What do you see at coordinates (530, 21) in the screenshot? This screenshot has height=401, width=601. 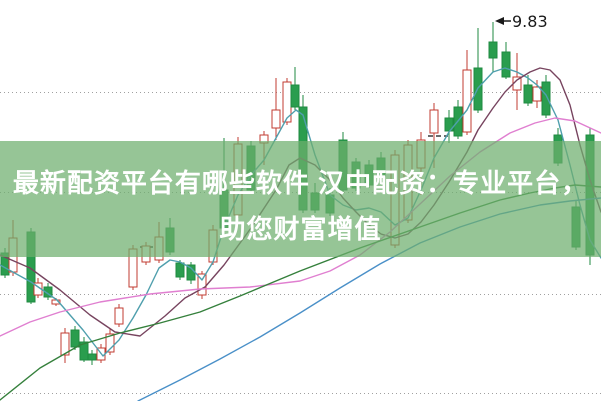 I see `peak-price-label: 9.83` at bounding box center [530, 21].